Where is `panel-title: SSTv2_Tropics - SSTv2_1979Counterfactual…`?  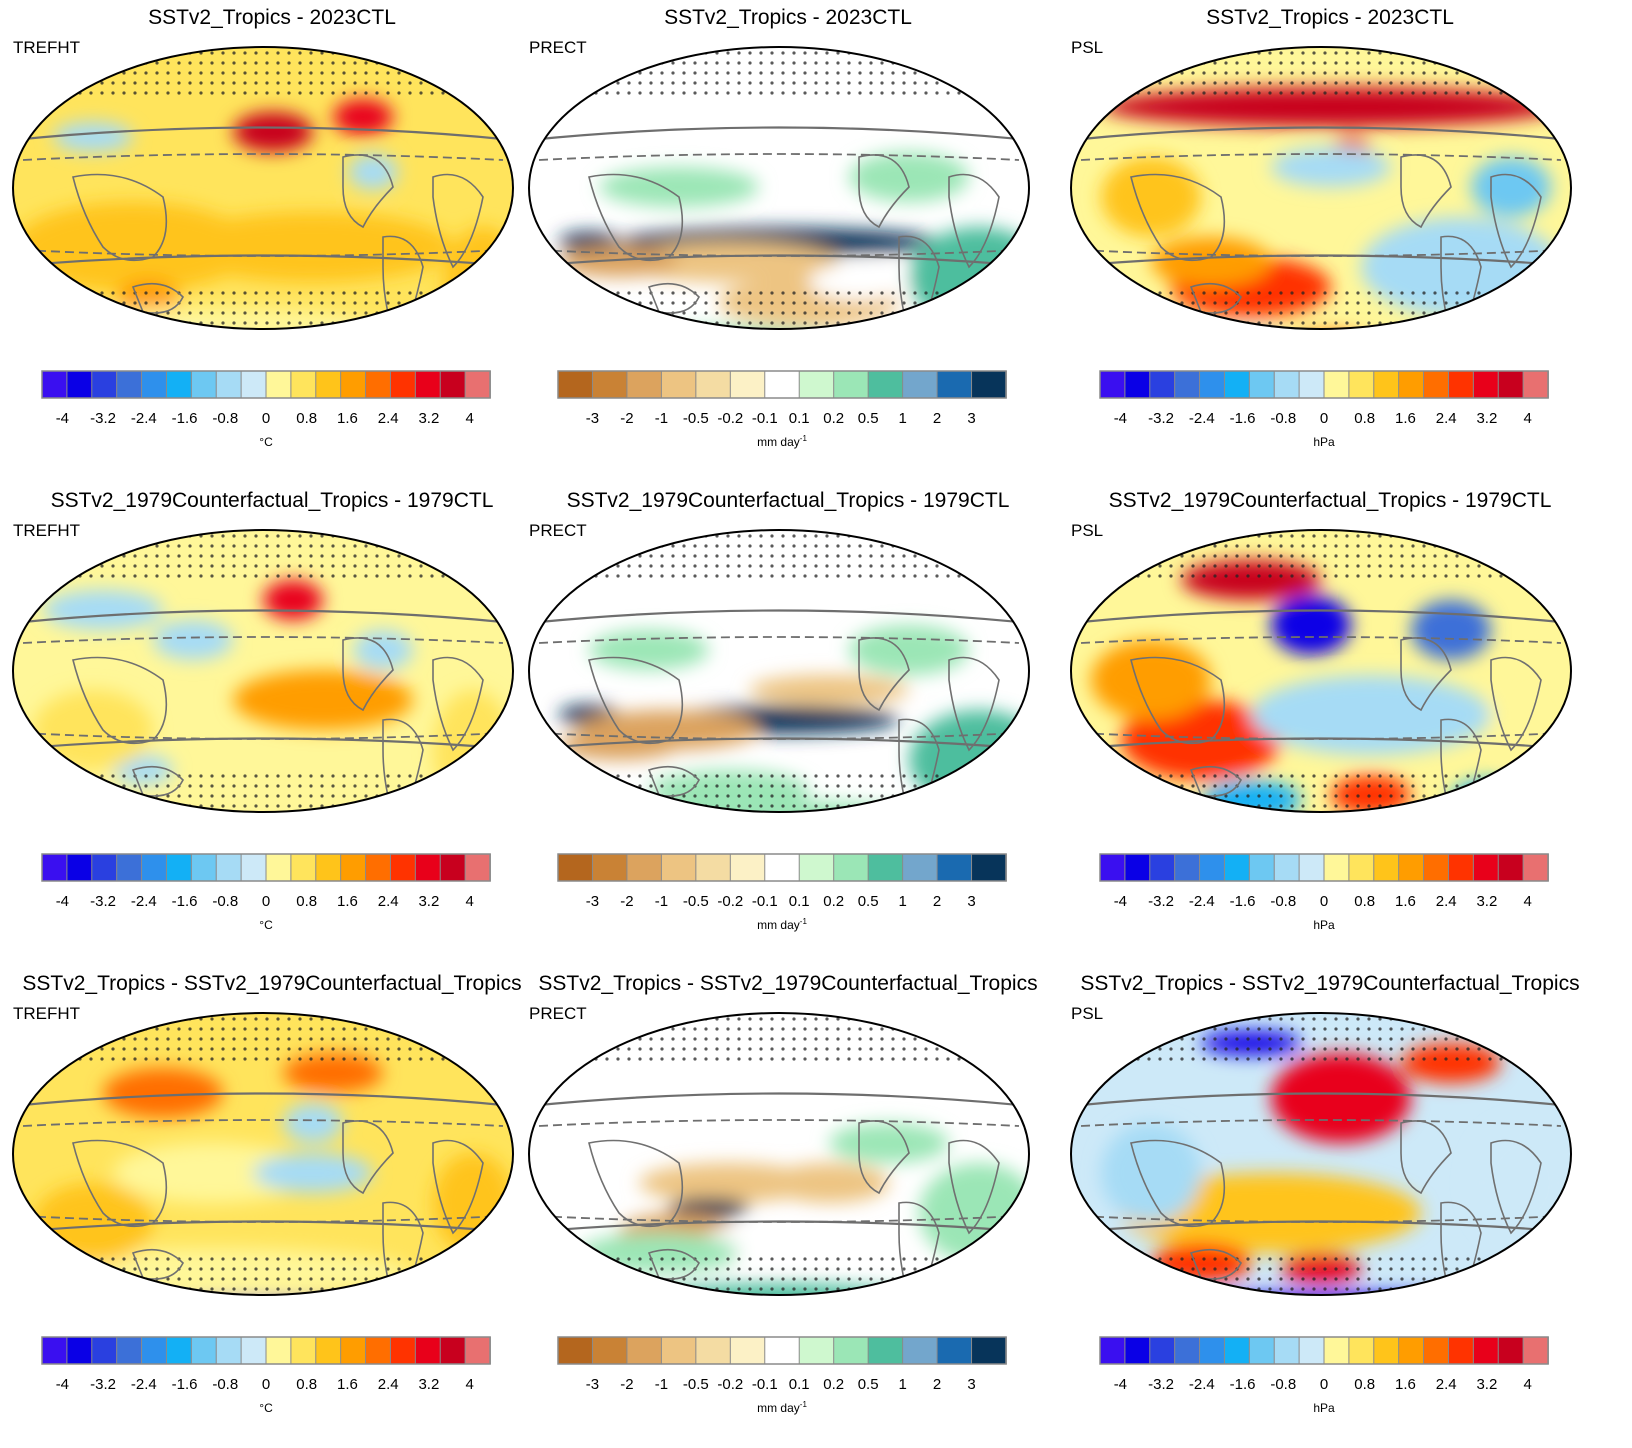 panel-title: SSTv2_Tropics - SSTv2_1979Counterfactual… is located at coordinates (788, 983).